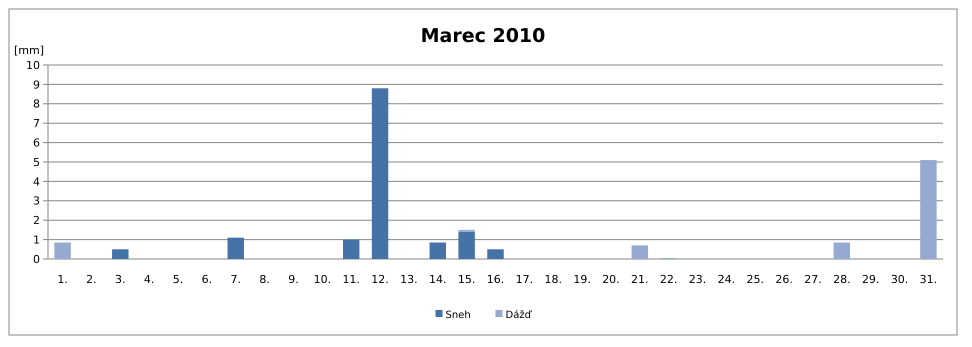 This screenshot has height=347, width=972. What do you see at coordinates (871, 279) in the screenshot?
I see `x-tick-label: 29.` at bounding box center [871, 279].